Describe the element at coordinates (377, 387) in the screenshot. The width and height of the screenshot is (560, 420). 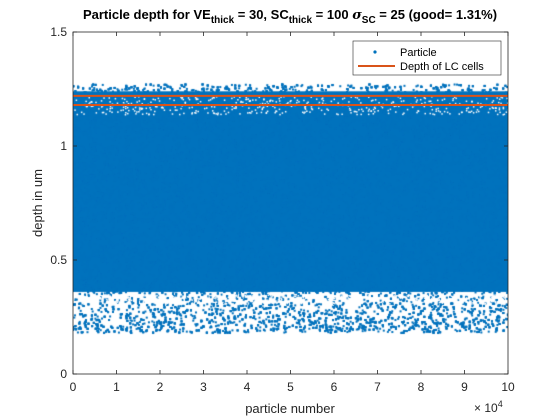
I see `x-tick-label: 7` at that location.